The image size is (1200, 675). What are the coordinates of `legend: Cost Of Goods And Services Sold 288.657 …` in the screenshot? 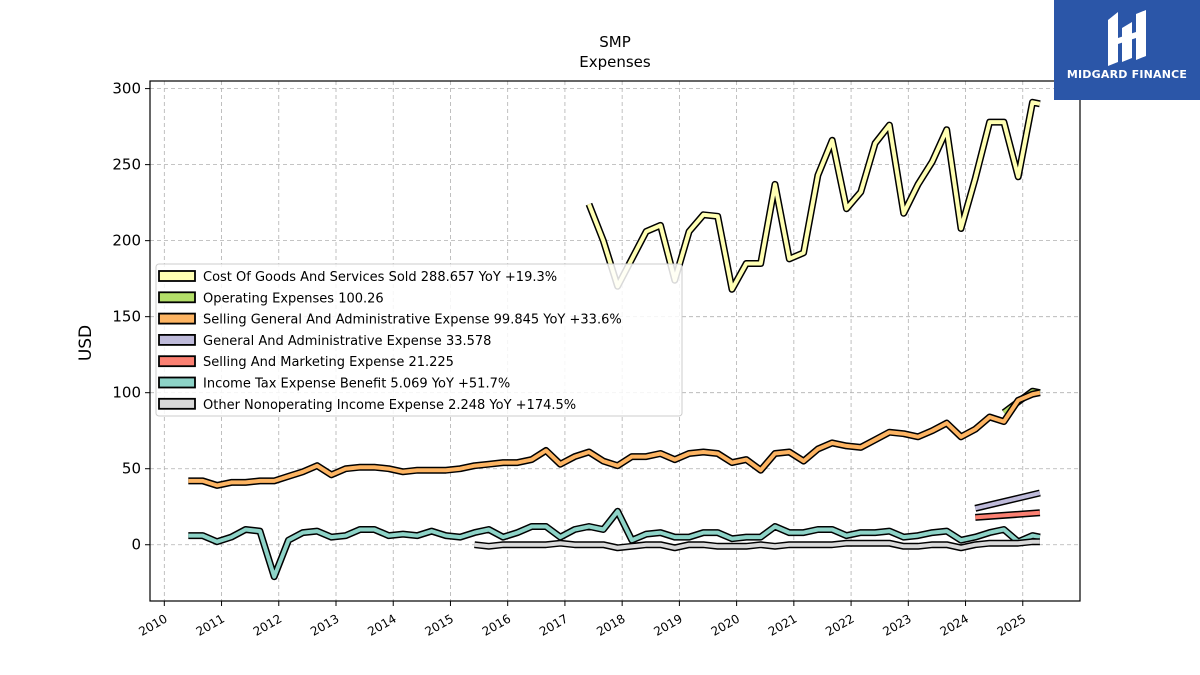 It's located at (419, 340).